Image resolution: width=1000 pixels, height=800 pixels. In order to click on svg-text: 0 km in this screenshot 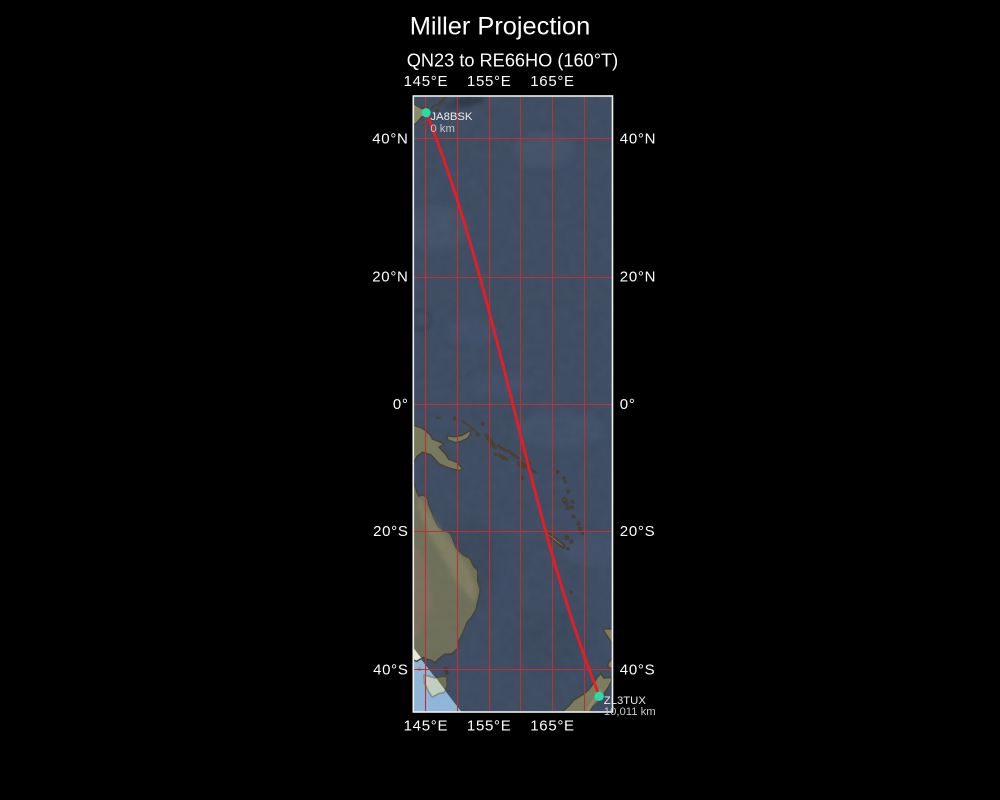, I will do `click(442, 129)`.